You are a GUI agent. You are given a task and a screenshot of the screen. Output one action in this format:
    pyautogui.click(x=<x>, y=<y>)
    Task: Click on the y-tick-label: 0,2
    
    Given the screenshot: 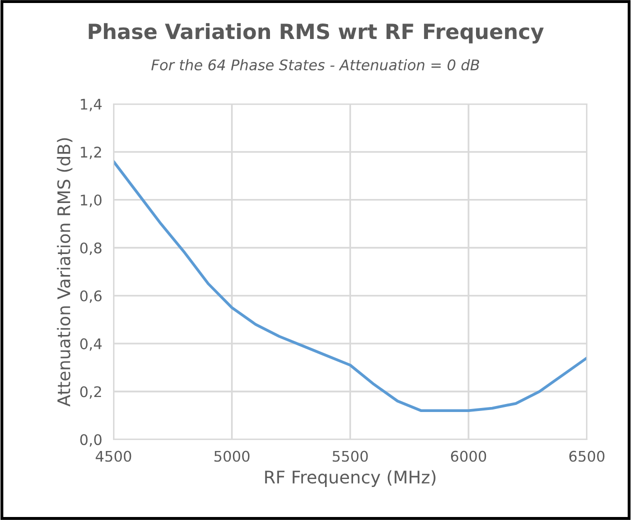 What is the action you would take?
    pyautogui.click(x=91, y=392)
    